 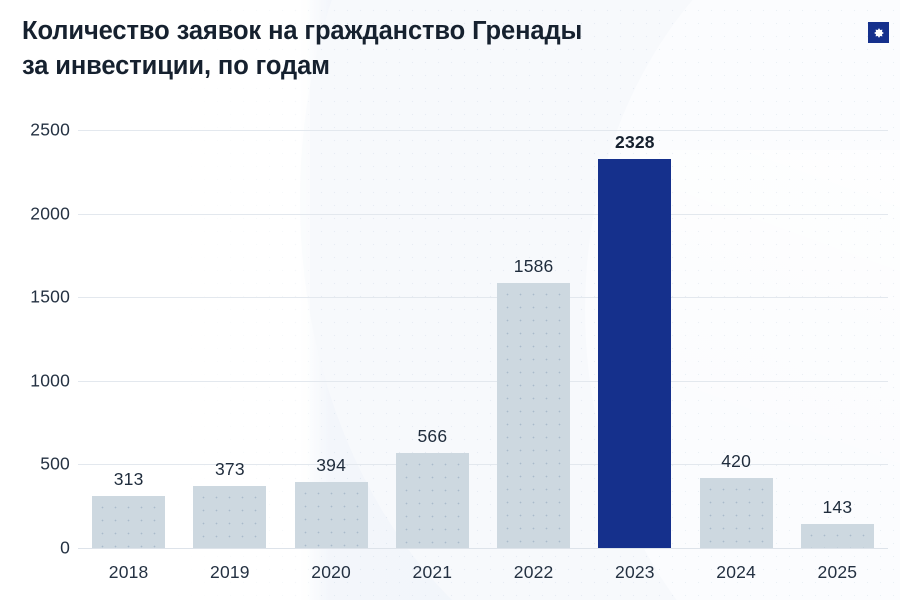 I want to click on bar-2021, so click(x=432, y=500).